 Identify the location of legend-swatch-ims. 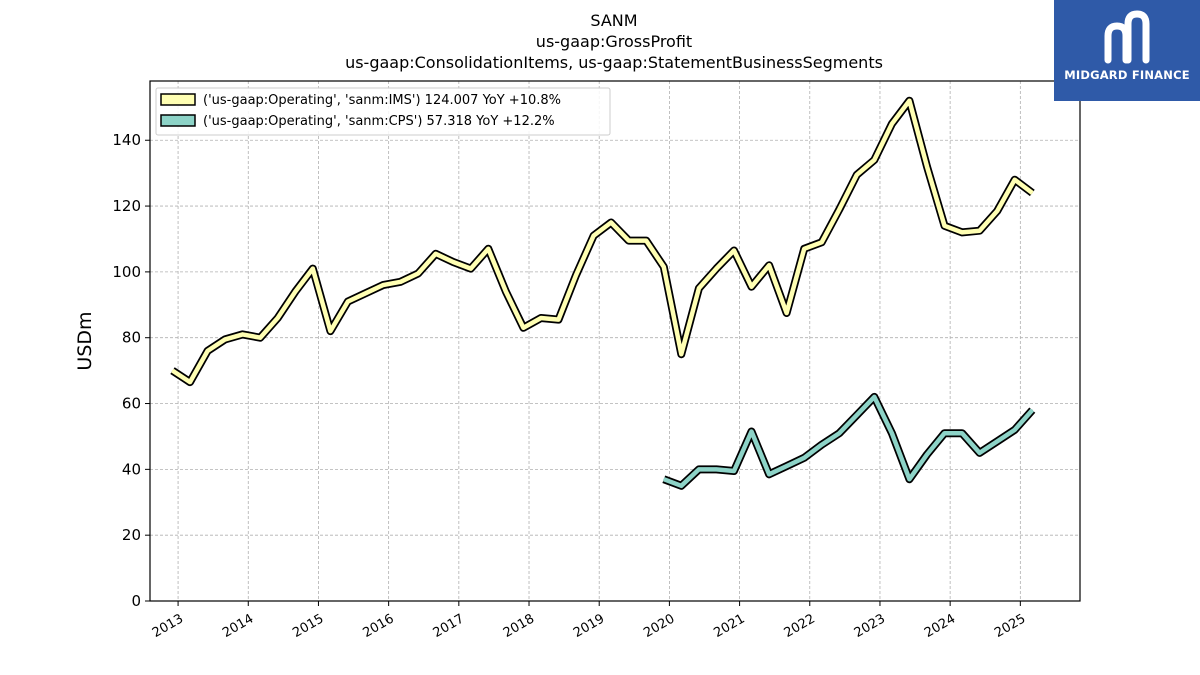
(178, 99).